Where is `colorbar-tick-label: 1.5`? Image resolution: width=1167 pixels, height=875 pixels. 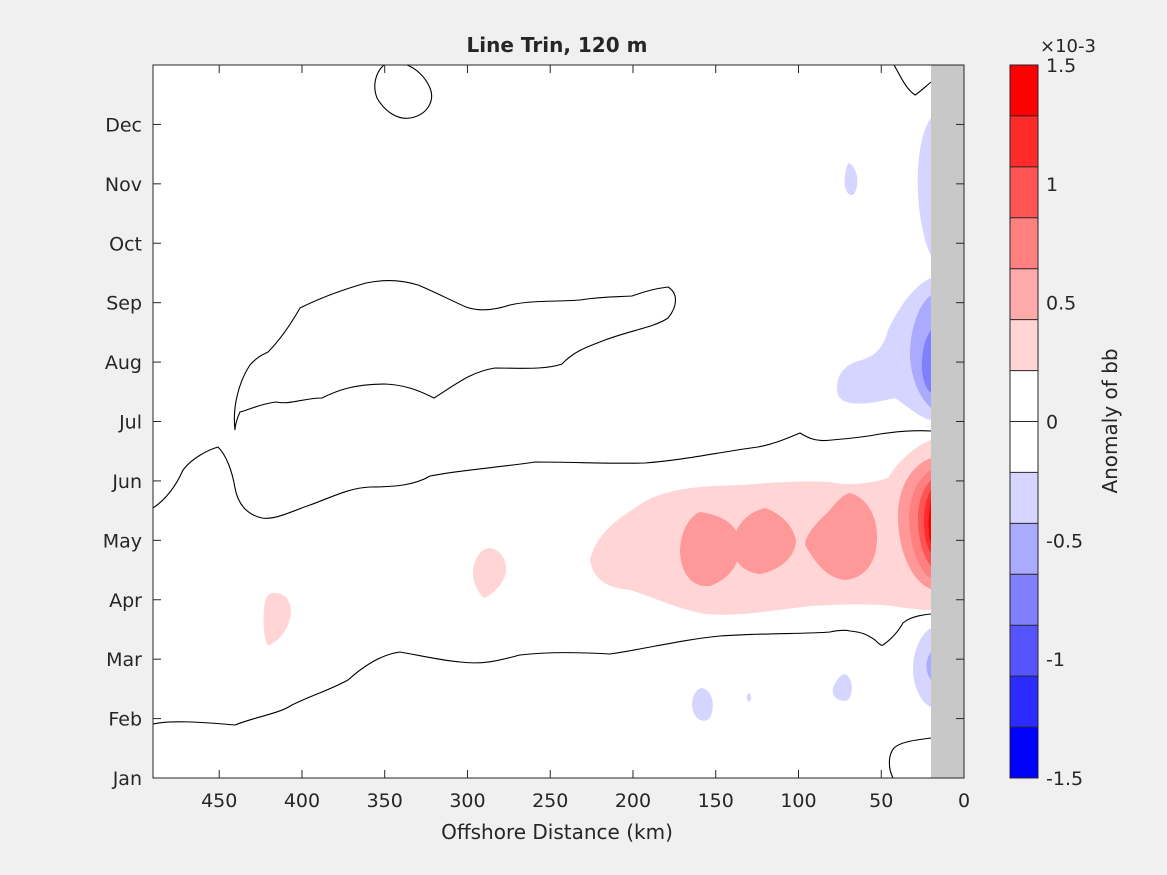
colorbar-tick-label: 1.5 is located at coordinates (1061, 66).